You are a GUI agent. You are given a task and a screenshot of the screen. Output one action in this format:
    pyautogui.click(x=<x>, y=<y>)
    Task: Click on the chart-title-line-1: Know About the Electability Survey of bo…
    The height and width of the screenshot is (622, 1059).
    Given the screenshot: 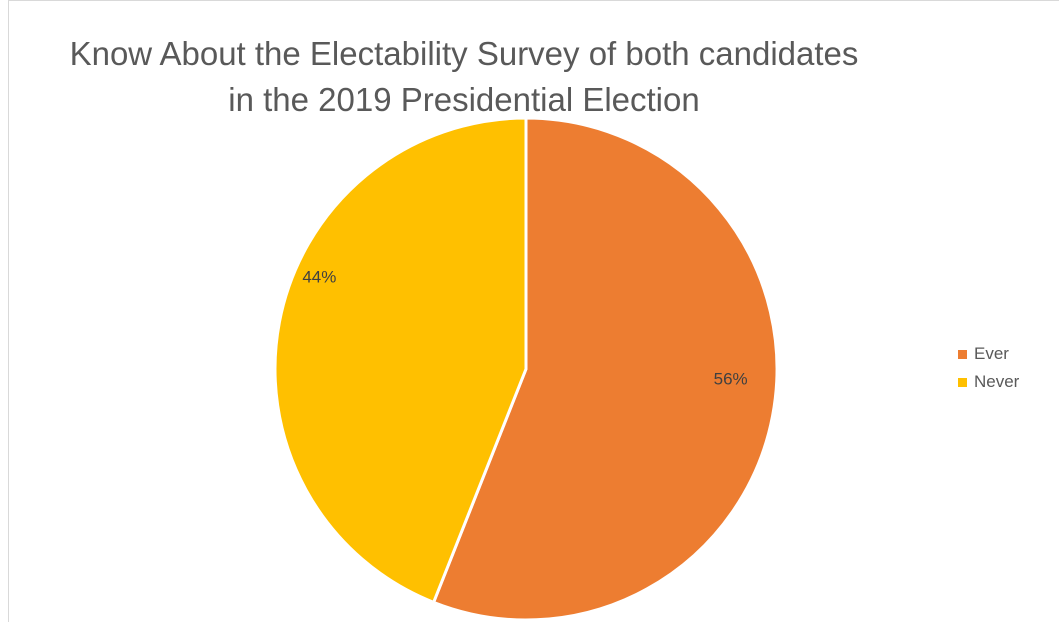 What is the action you would take?
    pyautogui.click(x=464, y=53)
    